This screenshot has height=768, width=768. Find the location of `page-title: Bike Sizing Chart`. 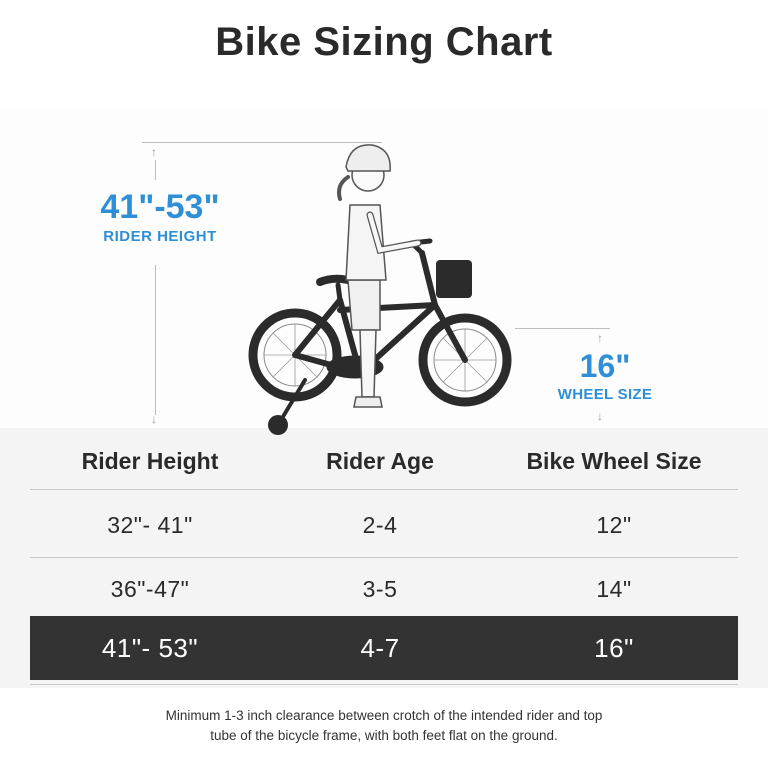

page-title: Bike Sizing Chart is located at coordinates (384, 42).